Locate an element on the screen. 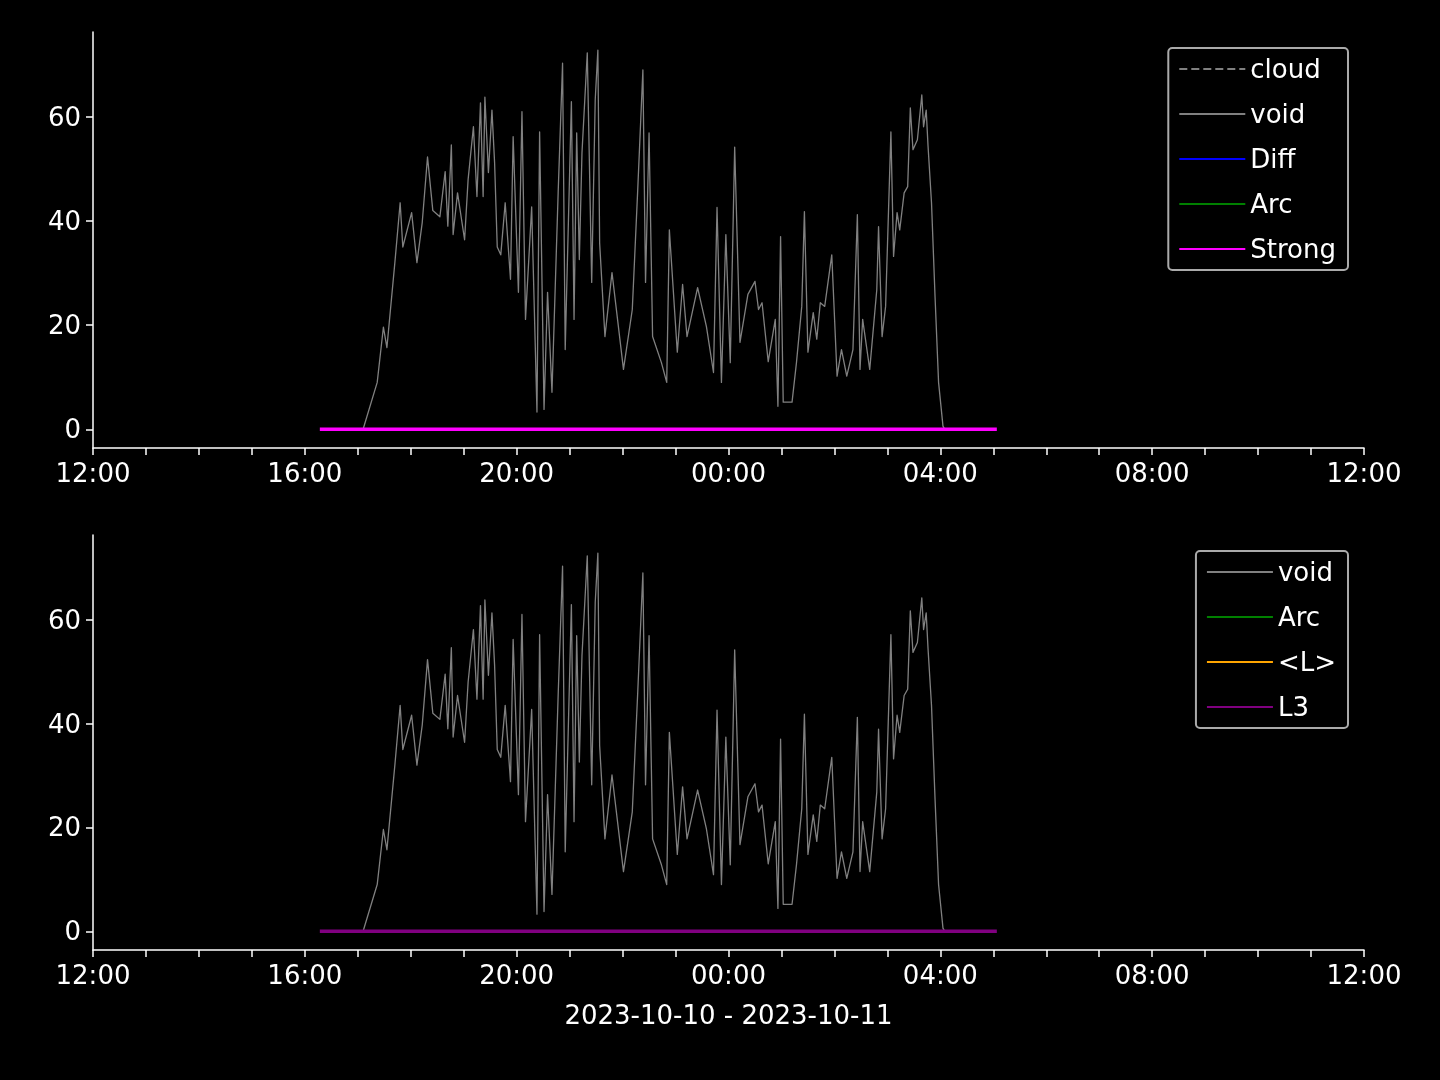 The height and width of the screenshot is (1080, 1440). legend-label: cloud is located at coordinates (1285, 69).